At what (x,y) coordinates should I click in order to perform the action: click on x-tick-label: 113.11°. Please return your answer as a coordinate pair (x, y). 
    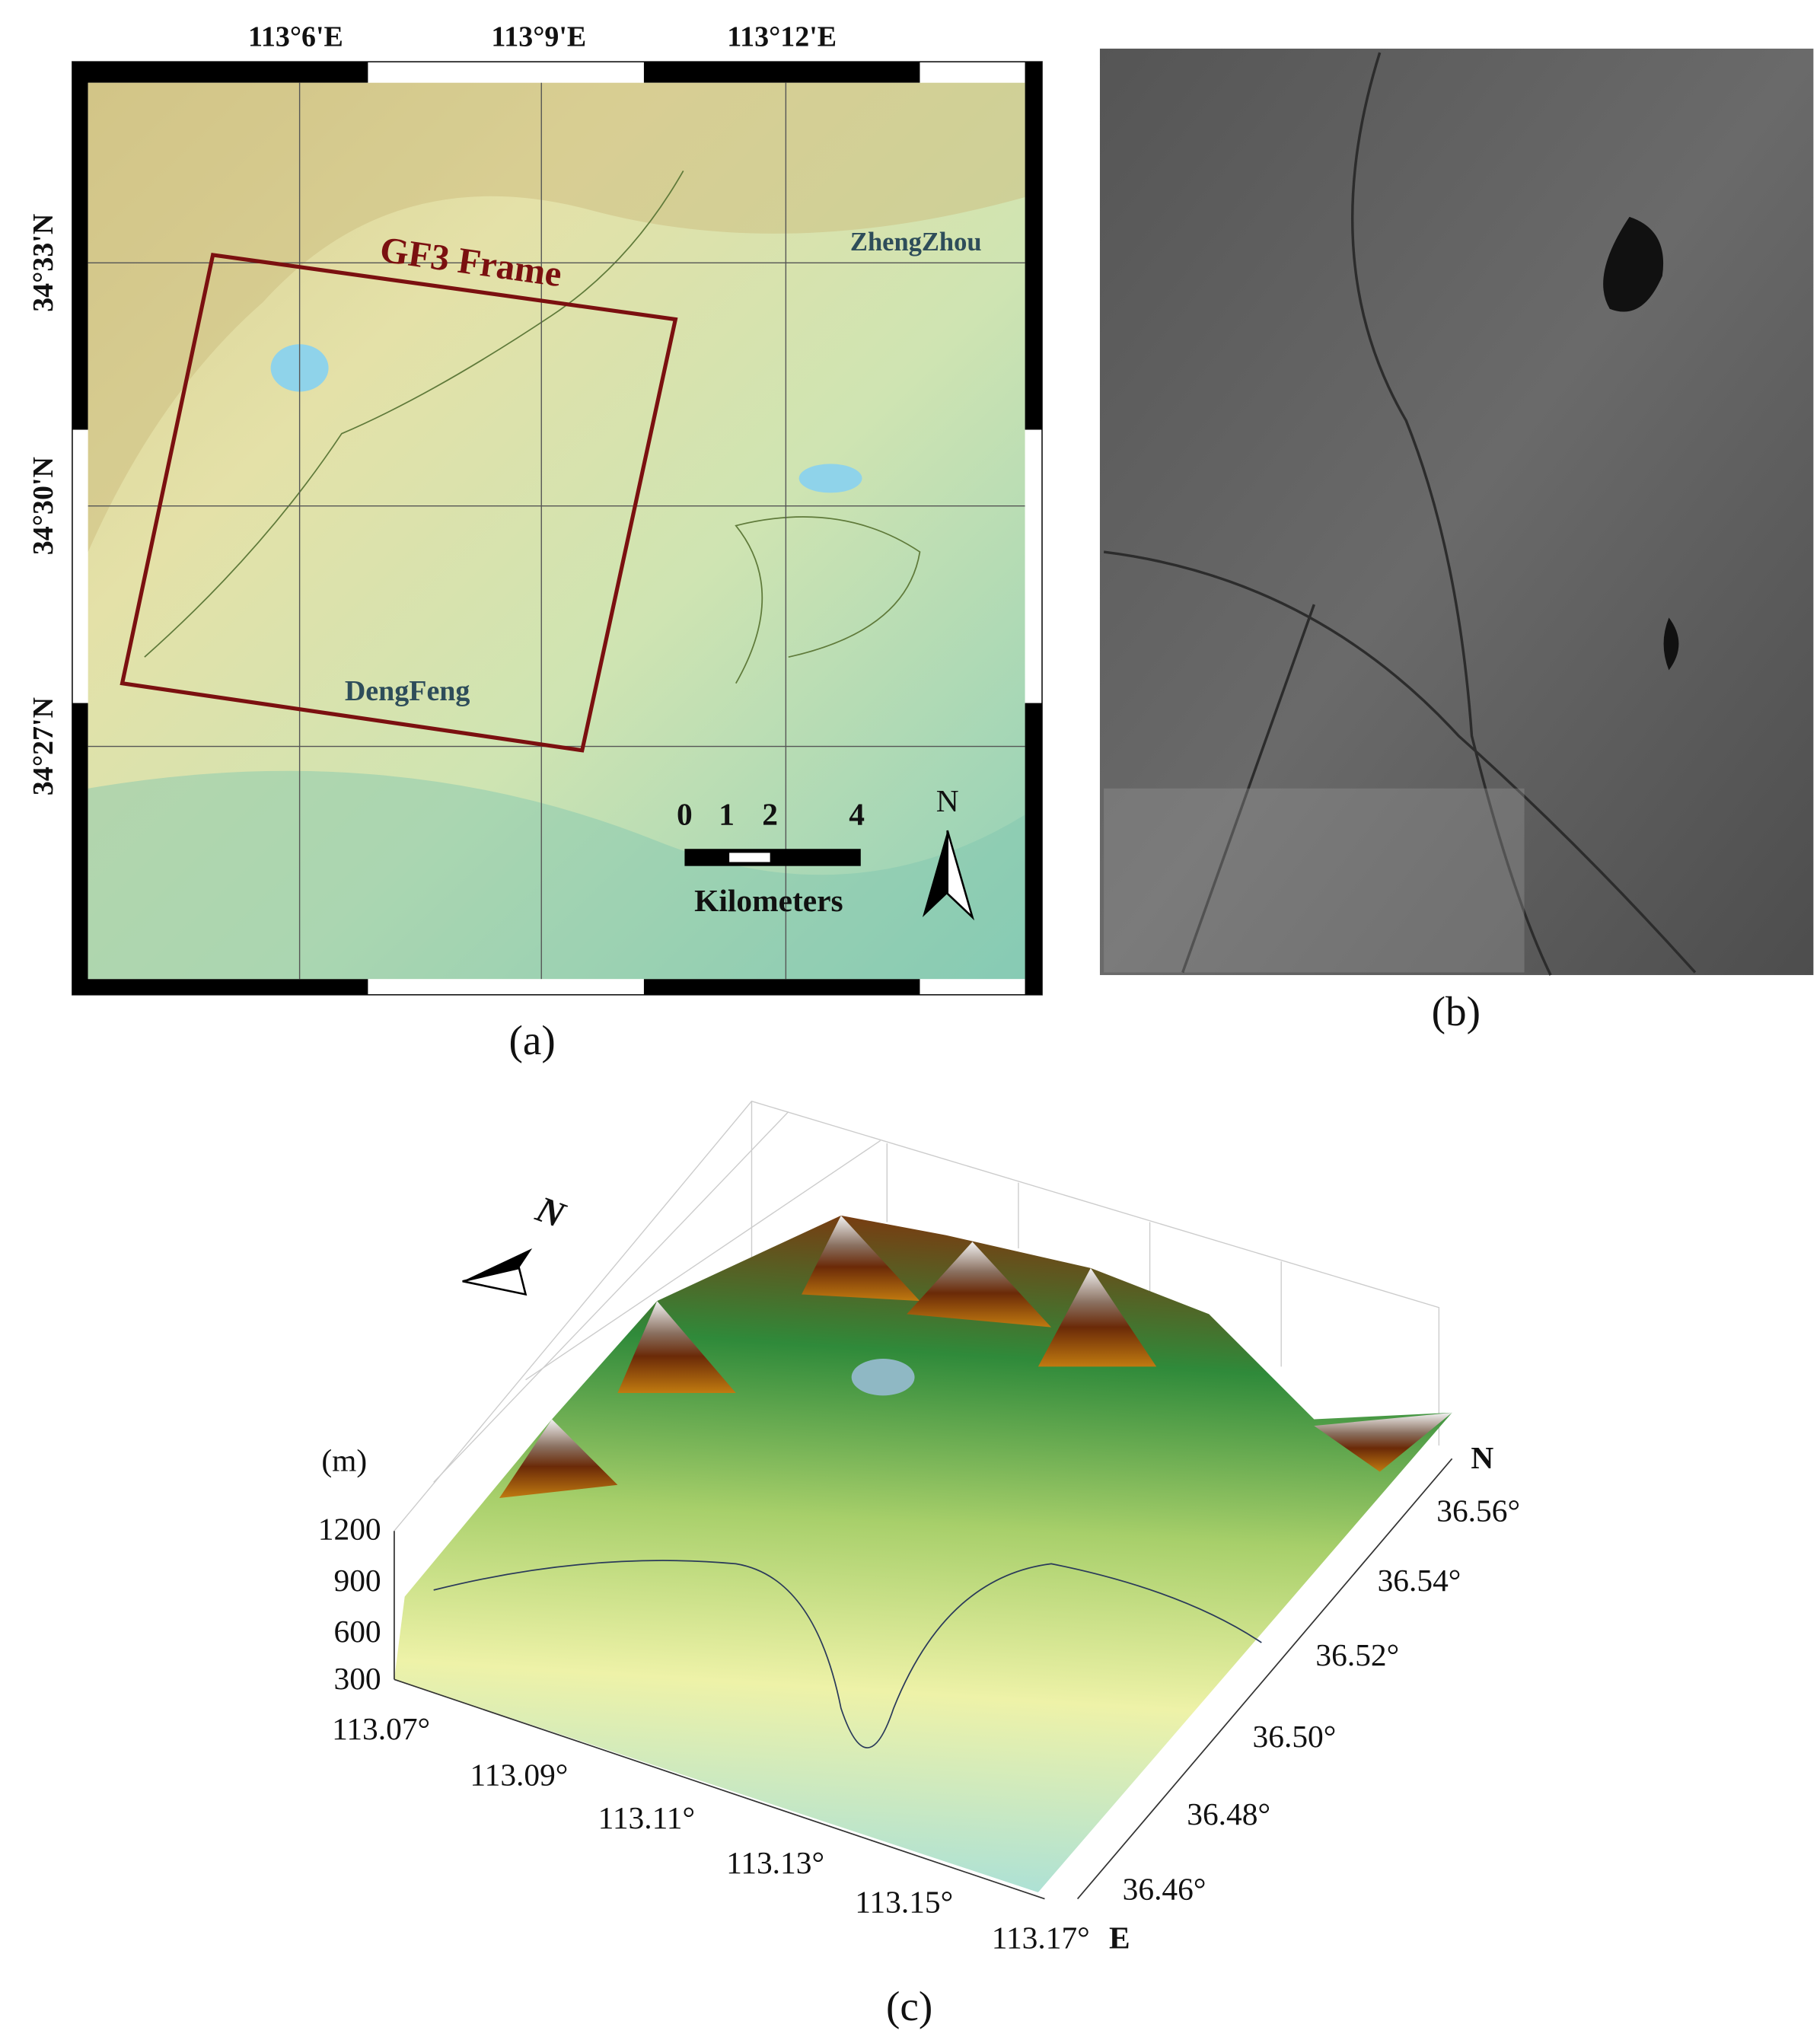
    Looking at the image, I should click on (646, 1817).